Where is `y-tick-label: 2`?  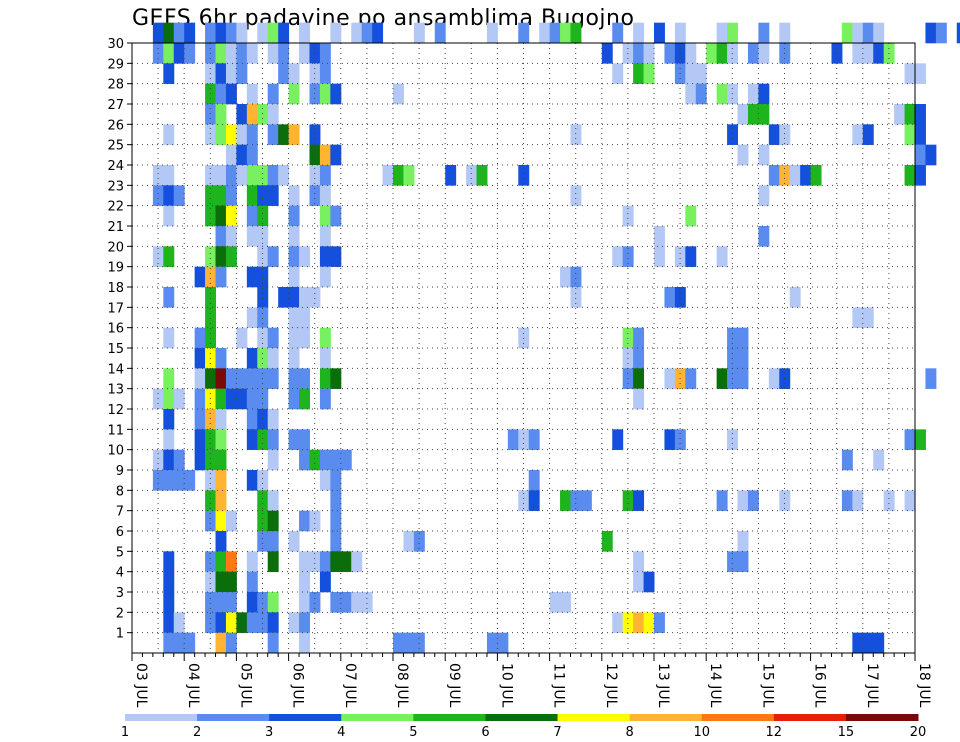 y-tick-label: 2 is located at coordinates (120, 613).